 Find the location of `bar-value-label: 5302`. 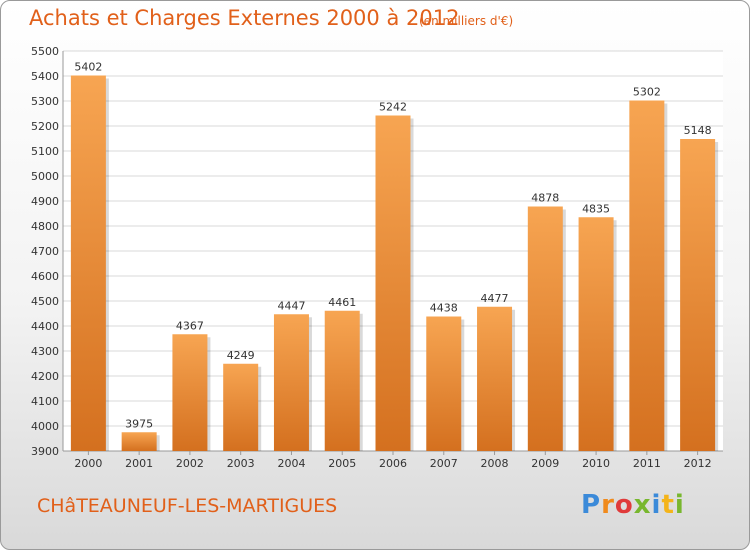

bar-value-label: 5302 is located at coordinates (647, 92).